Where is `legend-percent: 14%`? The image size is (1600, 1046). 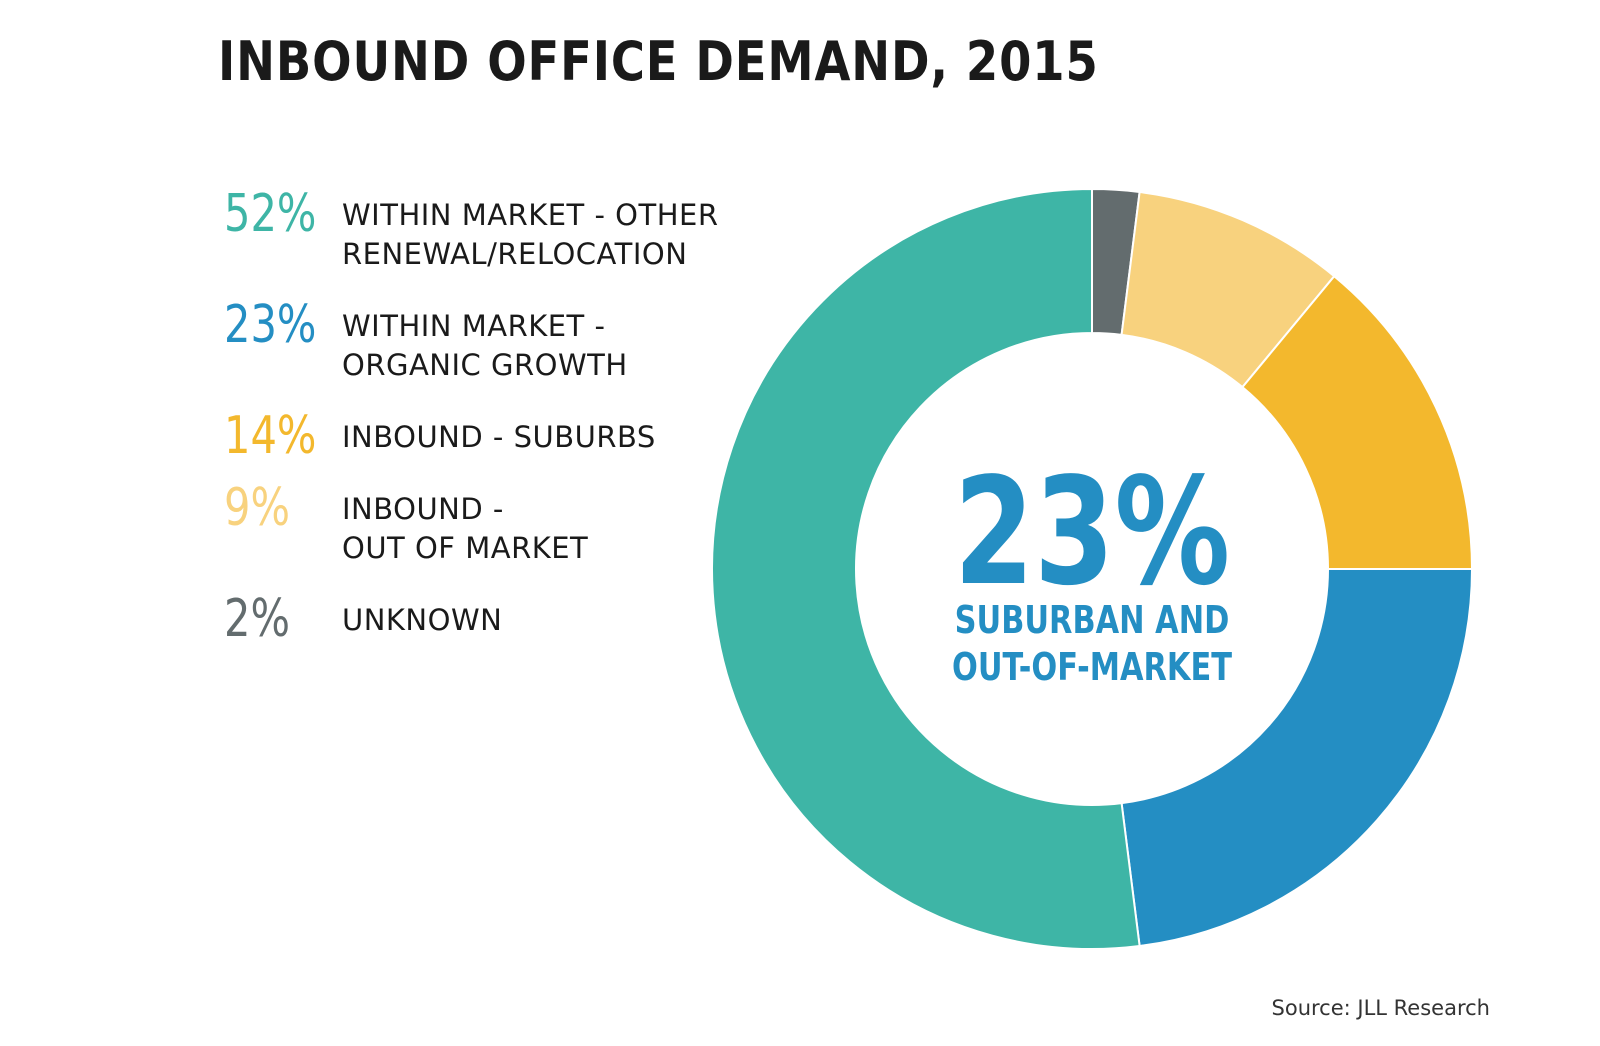
legend-percent: 14% is located at coordinates (270, 436).